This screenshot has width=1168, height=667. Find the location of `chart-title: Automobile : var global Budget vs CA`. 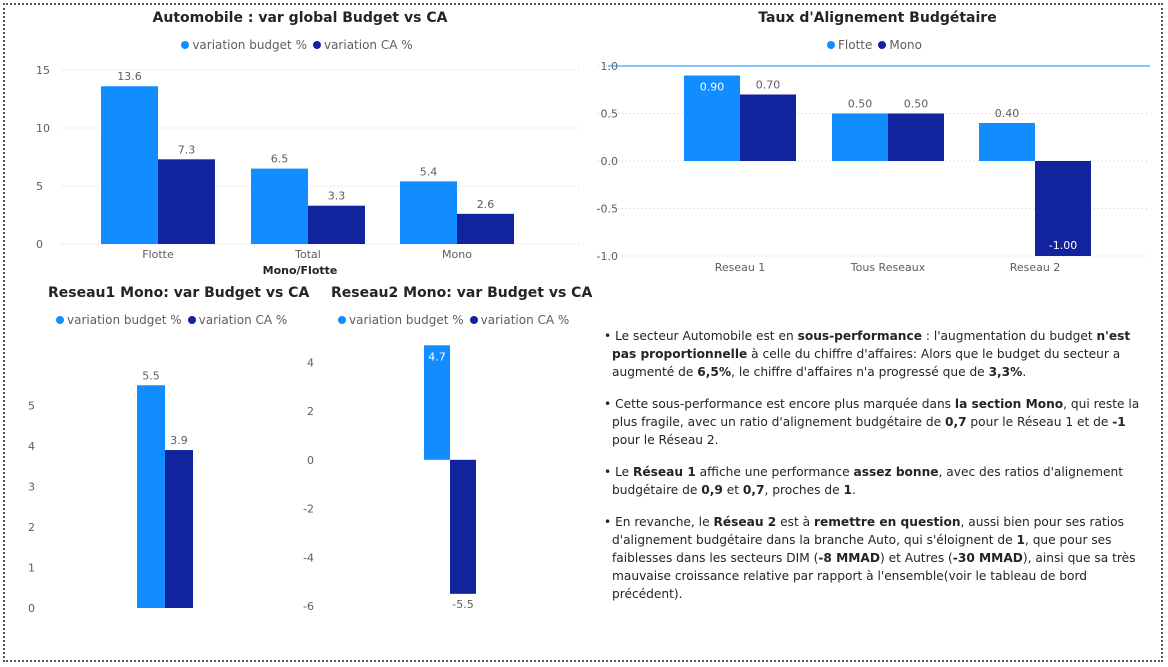

chart-title: Automobile : var global Budget vs CA is located at coordinates (300, 18).